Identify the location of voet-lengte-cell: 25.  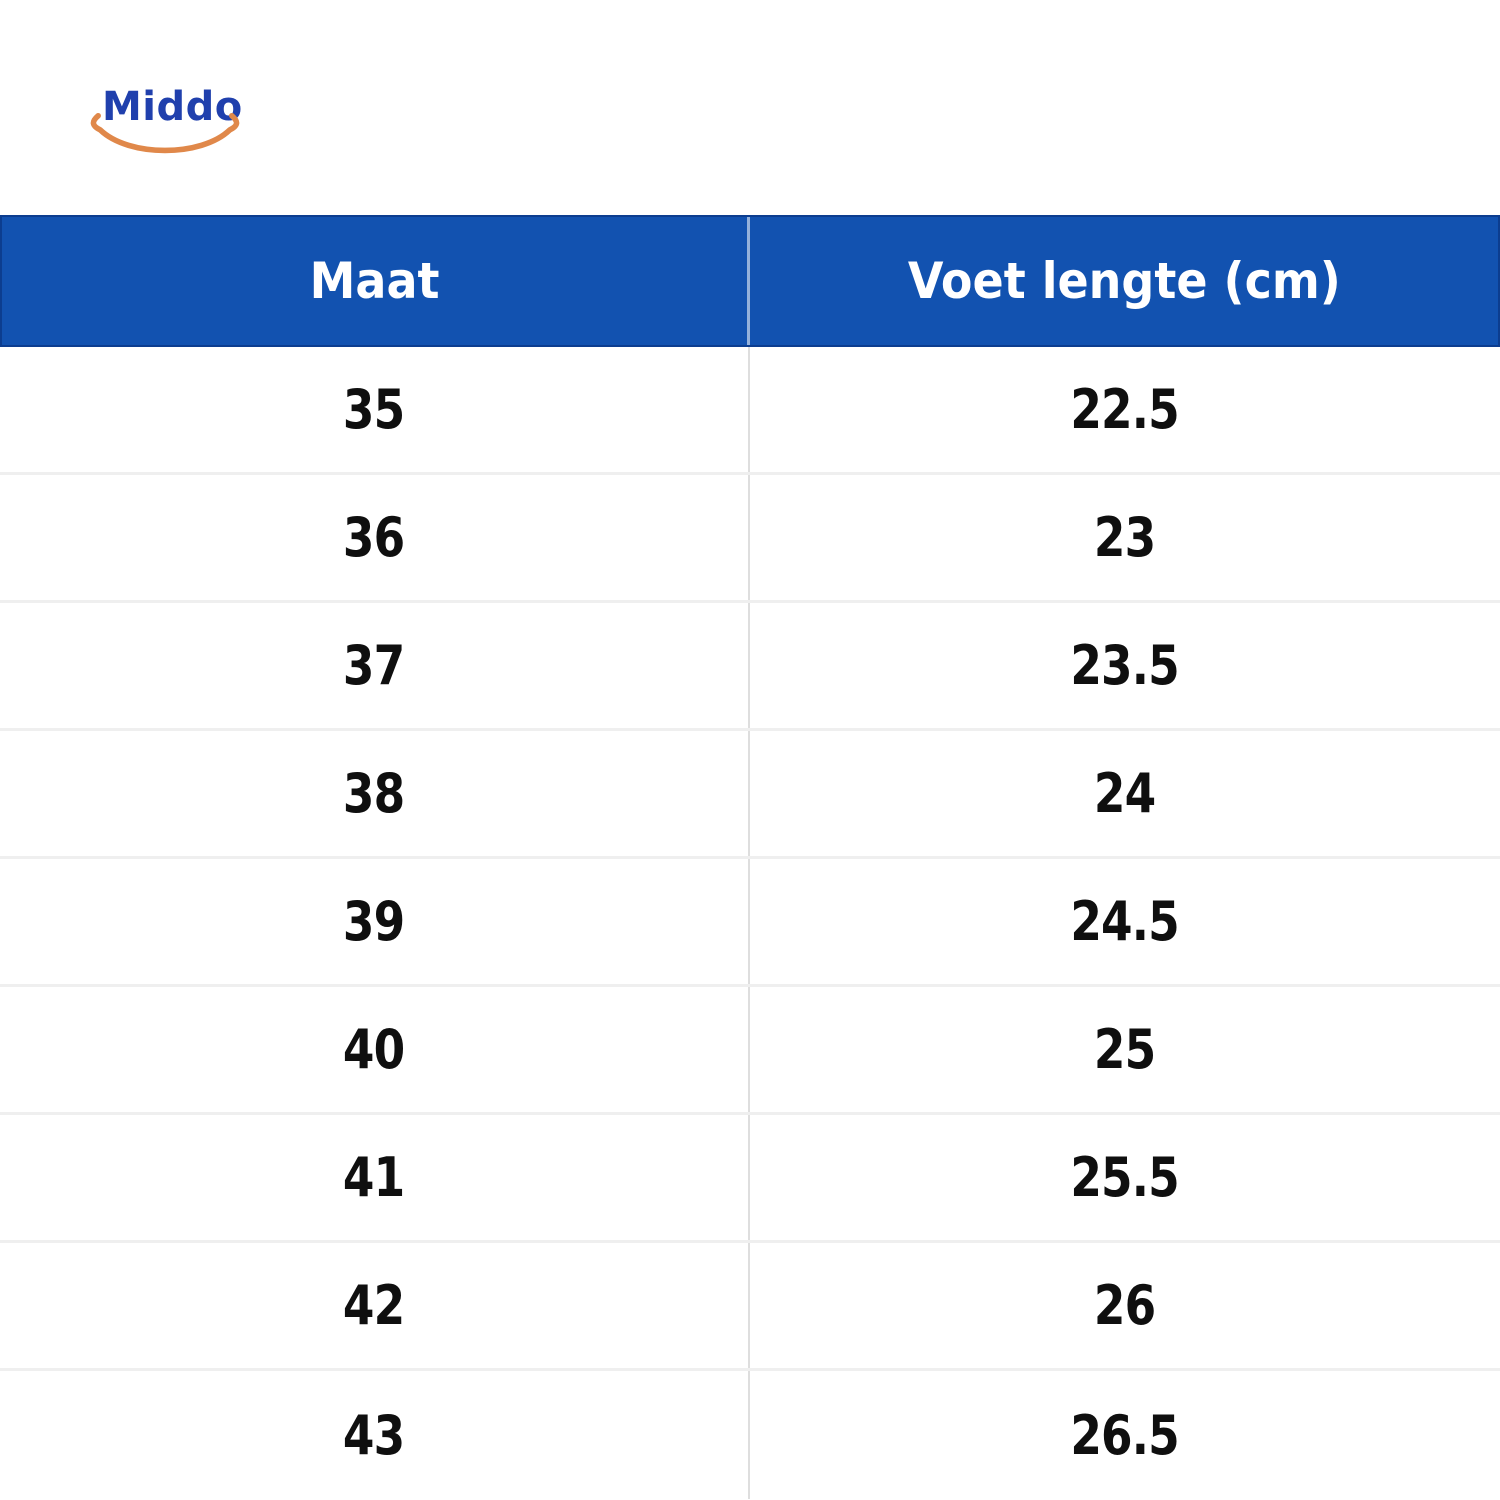
(1125, 1049).